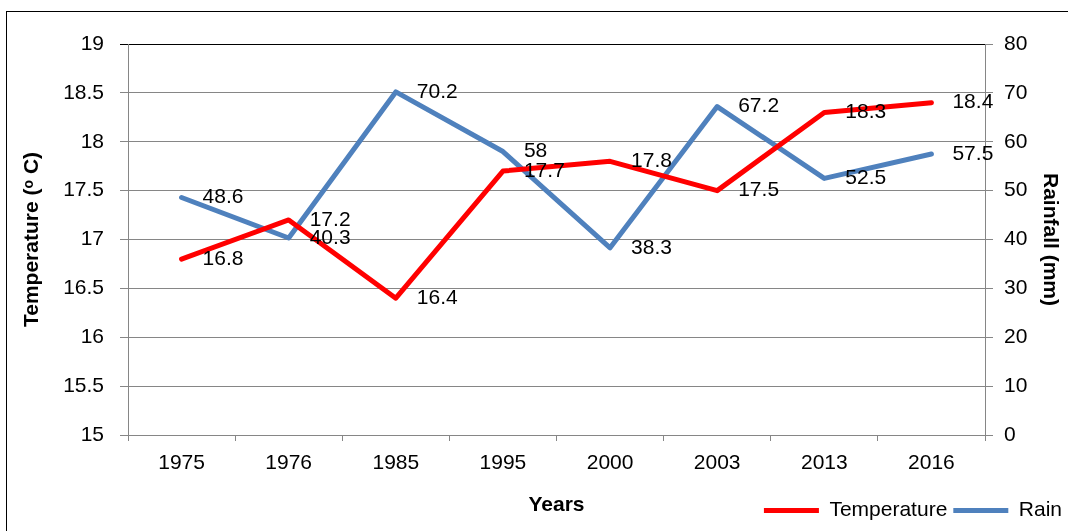  What do you see at coordinates (535, 150) in the screenshot?
I see `data-label: 58` at bounding box center [535, 150].